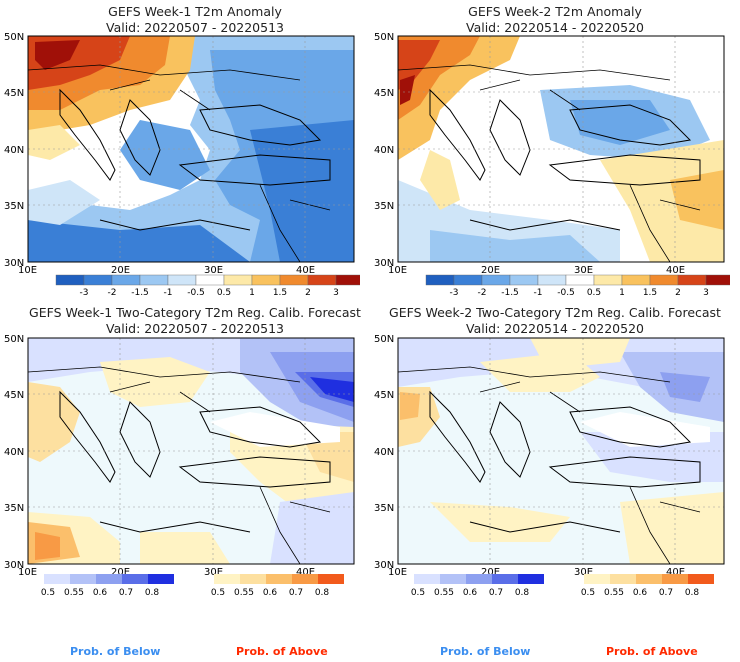 The width and height of the screenshot is (740, 662). What do you see at coordinates (454, 292) in the screenshot?
I see `anomaly-tick-label: -3` at bounding box center [454, 292].